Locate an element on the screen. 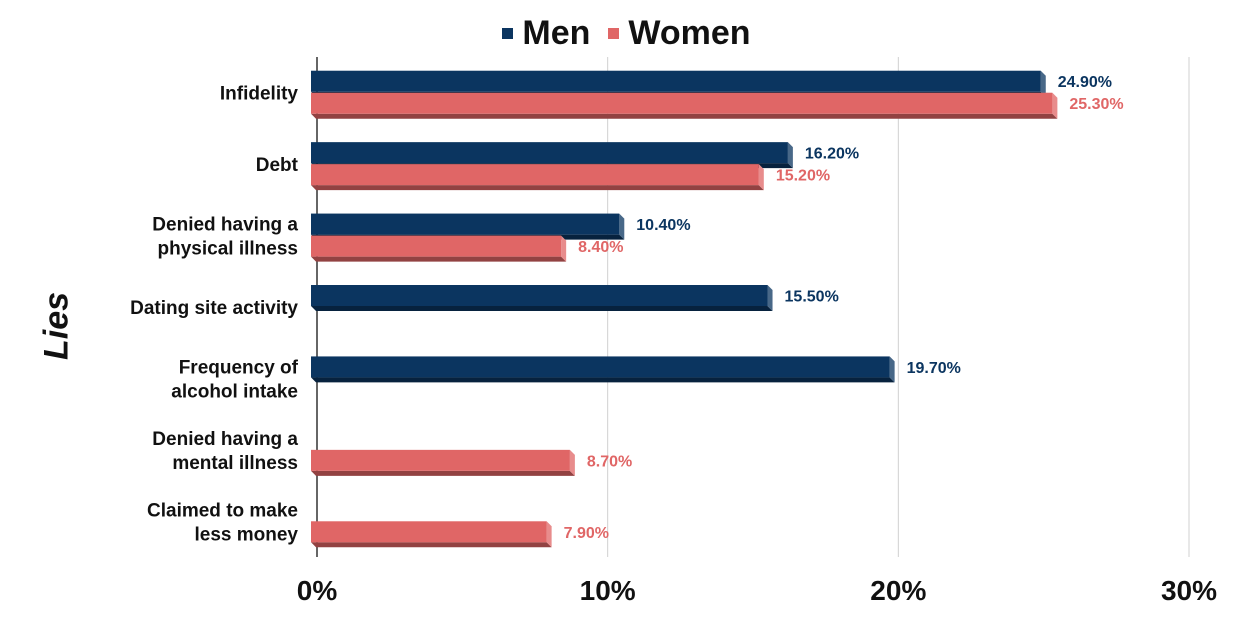 This screenshot has width=1253, height=624. legend: Men Women is located at coordinates (626, 33).